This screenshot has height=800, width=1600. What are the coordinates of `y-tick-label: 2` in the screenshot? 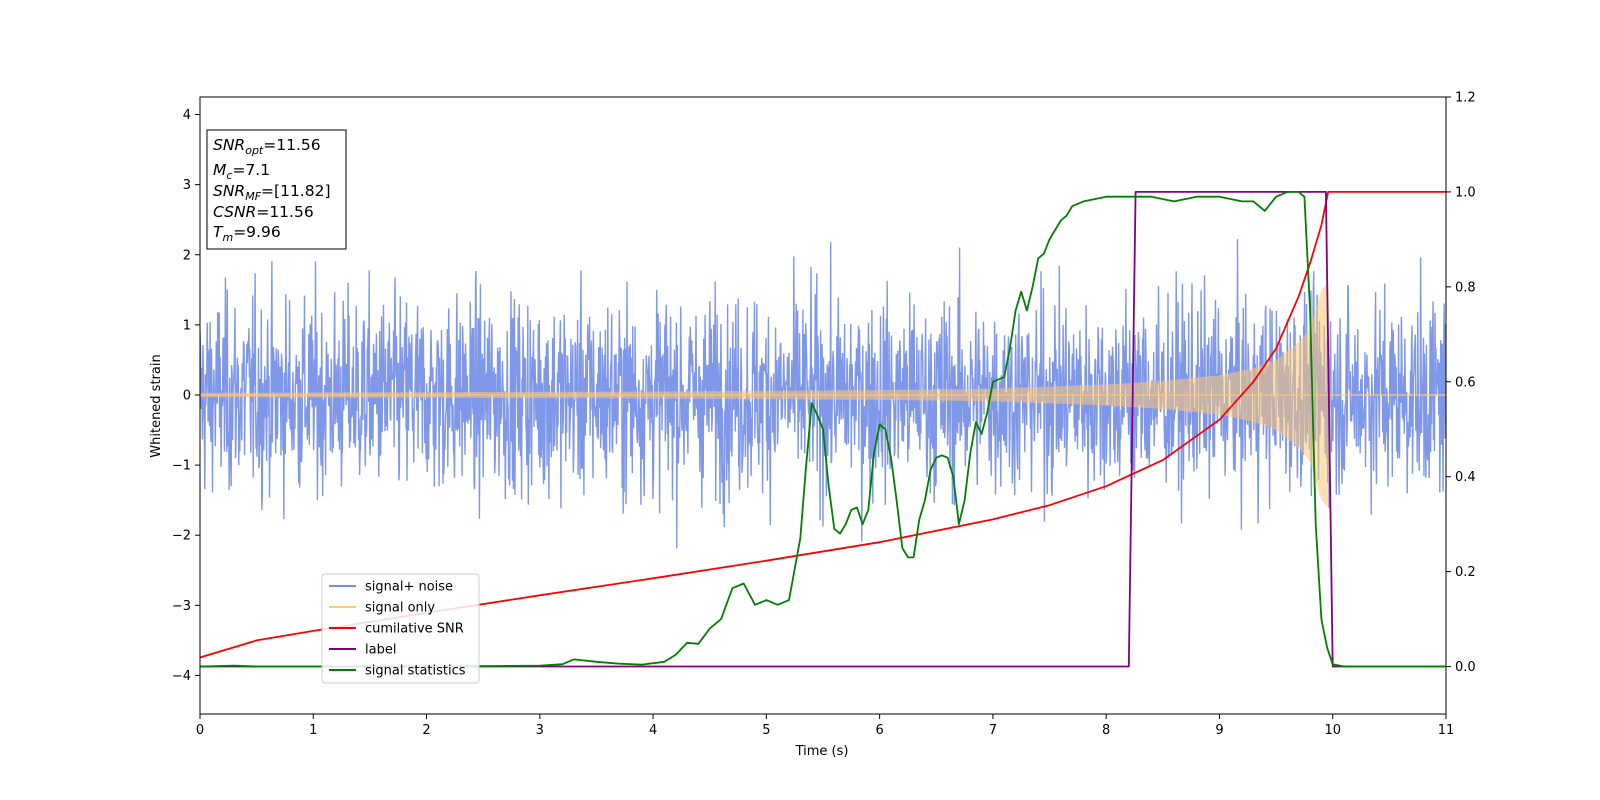 It's located at (187, 255).